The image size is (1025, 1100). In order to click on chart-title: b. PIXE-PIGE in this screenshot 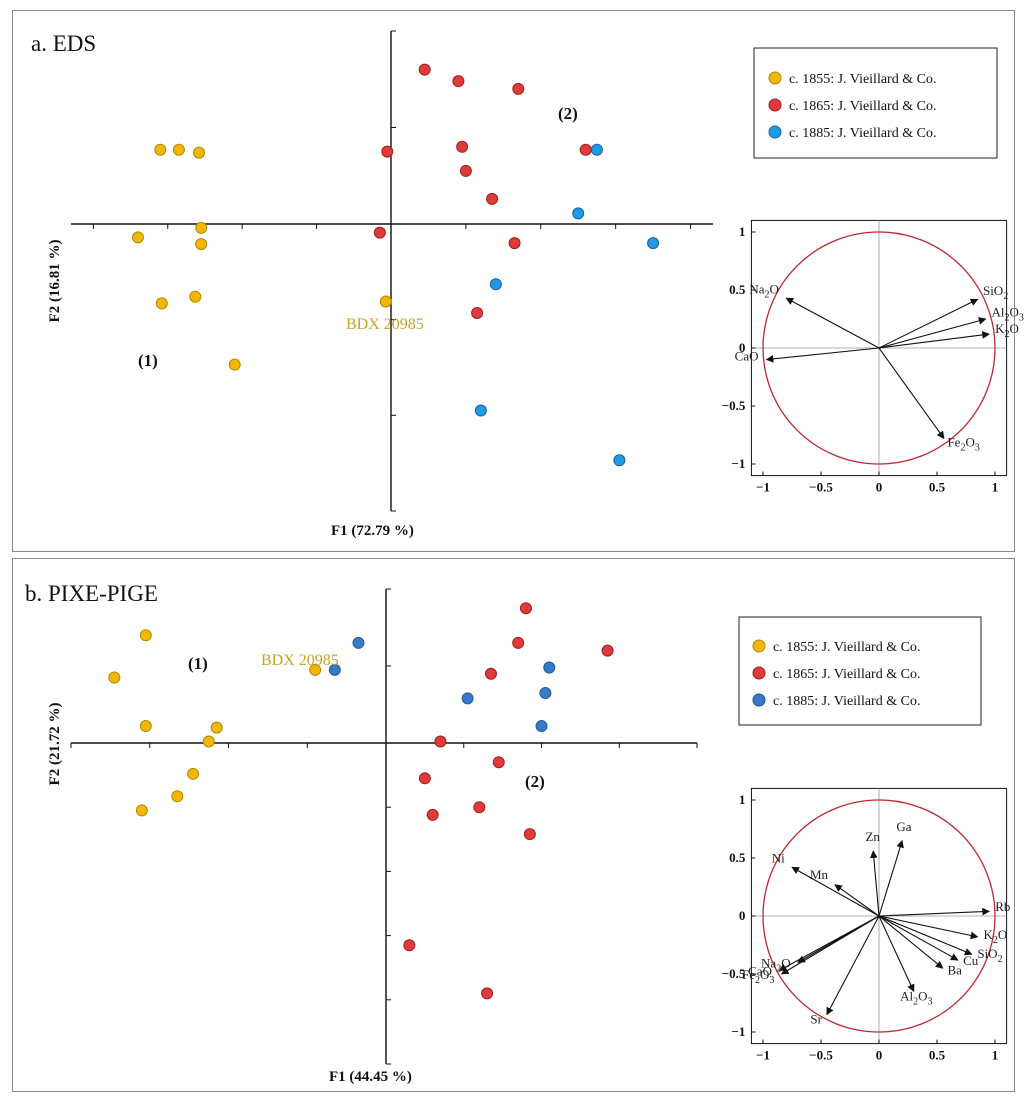, I will do `click(91, 593)`.